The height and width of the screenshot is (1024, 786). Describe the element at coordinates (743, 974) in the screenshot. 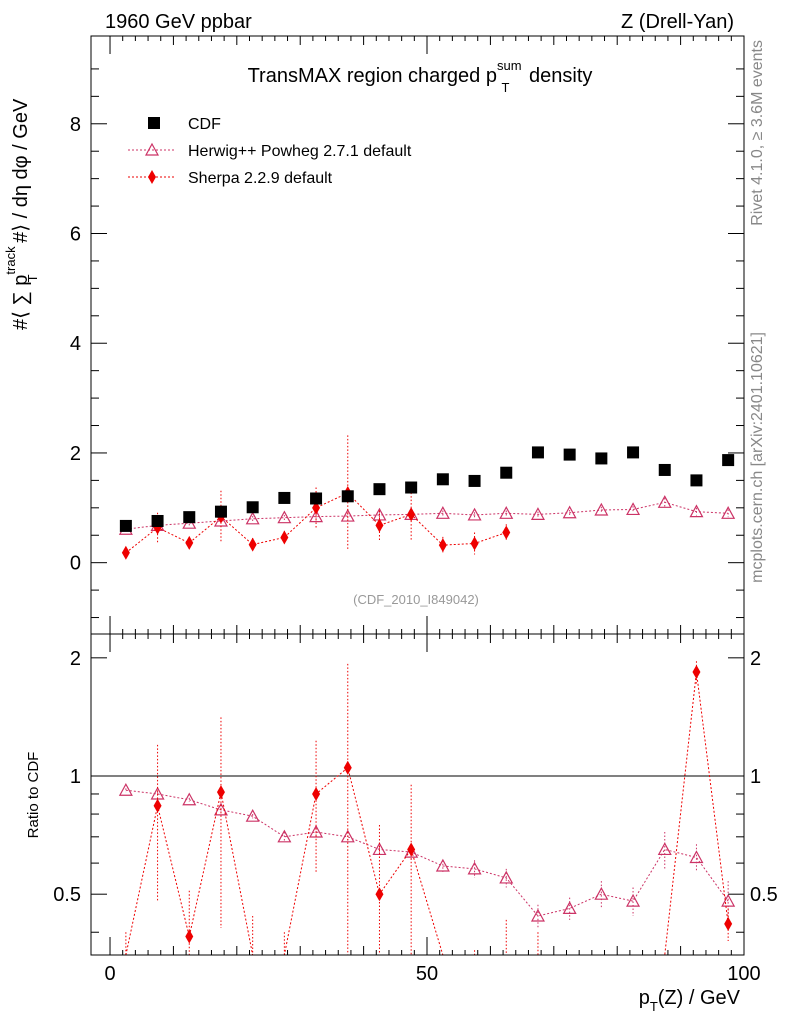

I see `x-tick-label: 100` at that location.